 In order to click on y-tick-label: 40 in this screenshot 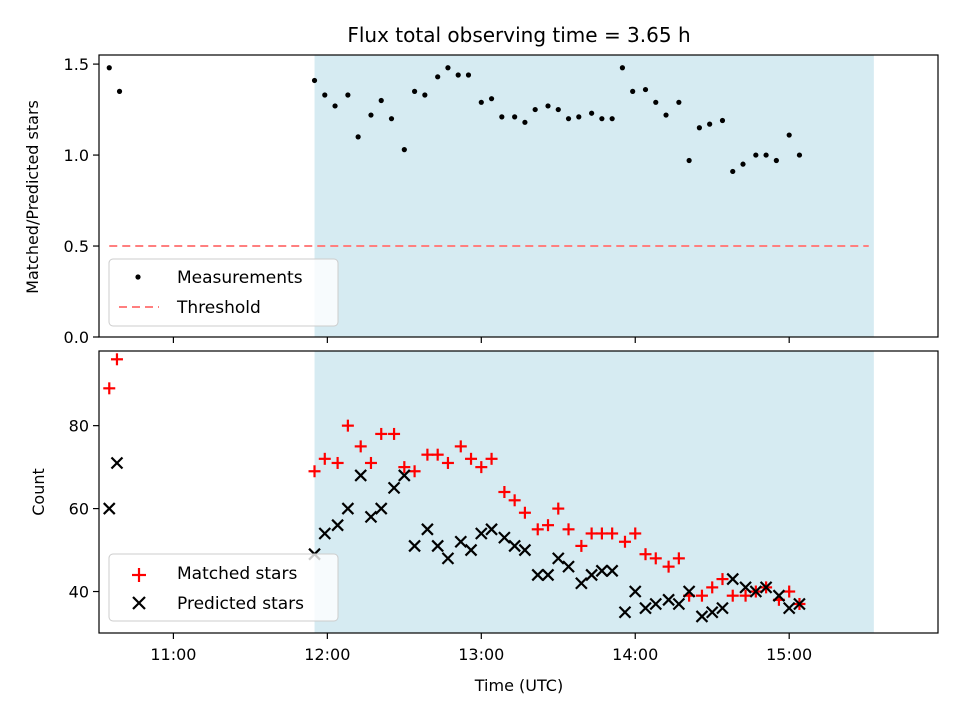, I will do `click(79, 592)`.